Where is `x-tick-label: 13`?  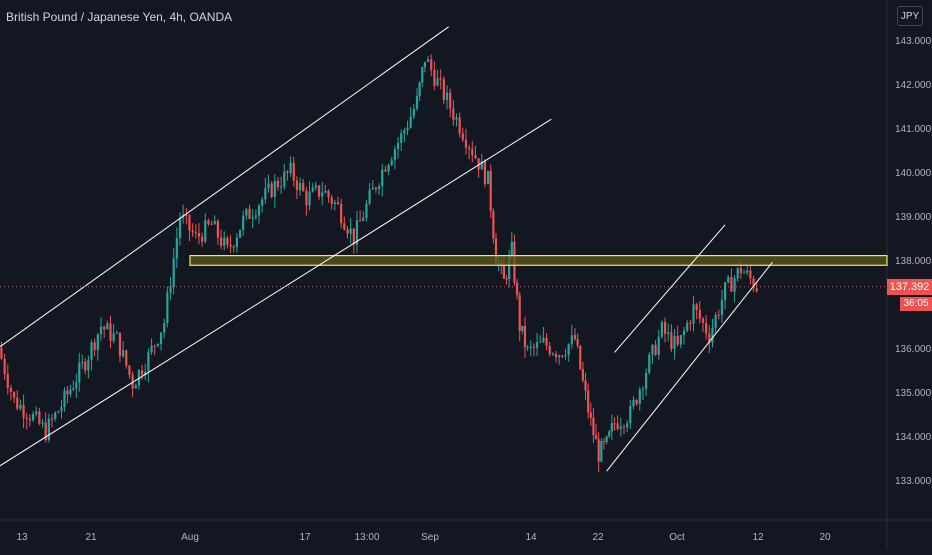
x-tick-label: 13 is located at coordinates (22, 537).